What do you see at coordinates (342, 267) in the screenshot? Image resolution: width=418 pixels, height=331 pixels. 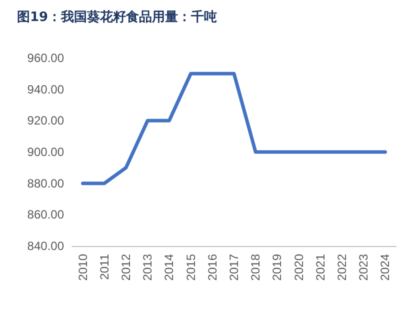 I see `x-tick-label: 2022` at bounding box center [342, 267].